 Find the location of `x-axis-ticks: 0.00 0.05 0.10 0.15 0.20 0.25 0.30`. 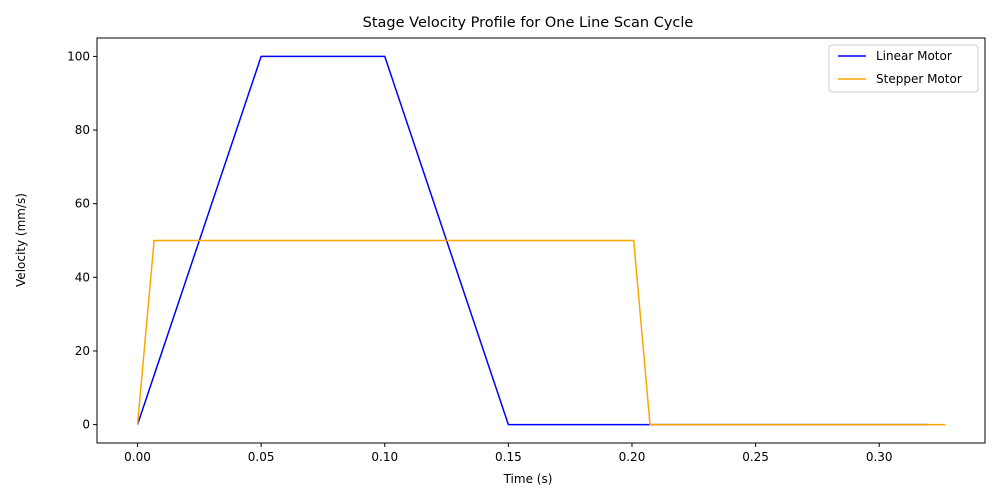

x-axis-ticks: 0.00 0.05 0.10 0.15 0.20 0.25 0.30 is located at coordinates (508, 453).